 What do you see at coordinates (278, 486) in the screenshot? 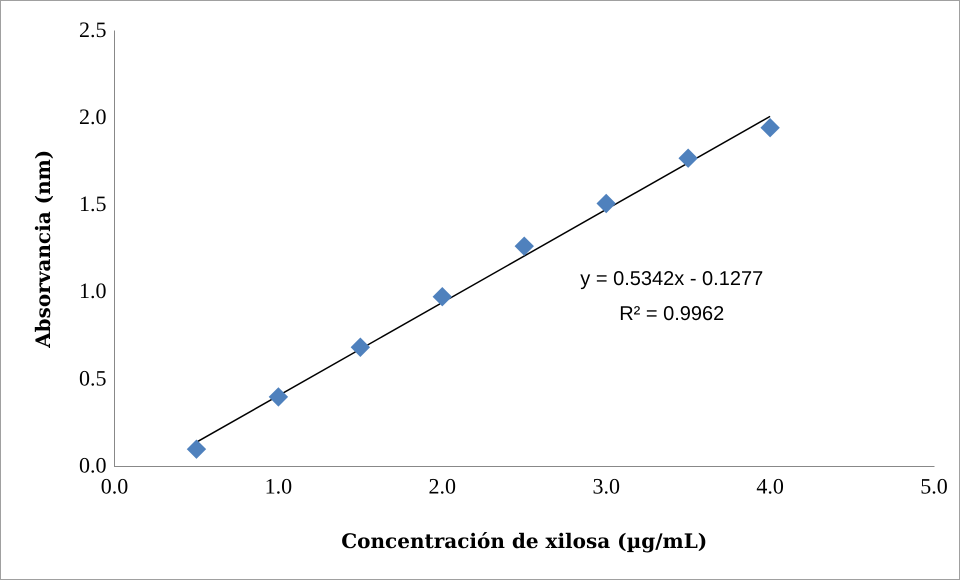
I see `x-tick-label: 1.0` at bounding box center [278, 486].